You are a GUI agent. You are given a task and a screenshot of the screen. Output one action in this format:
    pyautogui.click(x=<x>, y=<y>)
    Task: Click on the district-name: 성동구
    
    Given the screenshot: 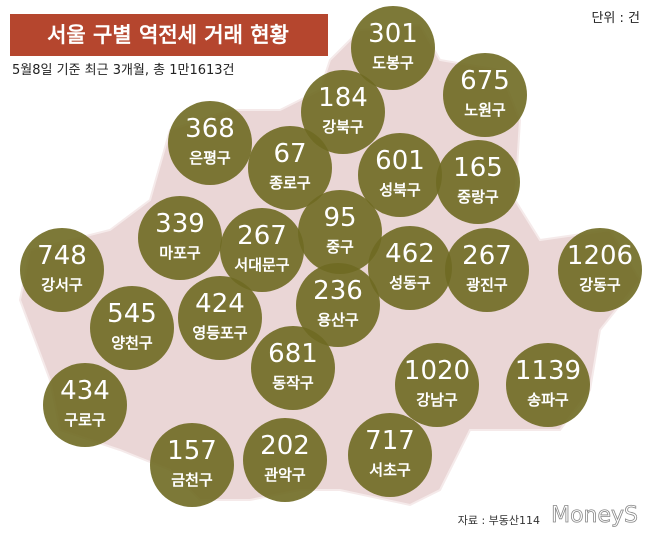 What is the action you would take?
    pyautogui.click(x=410, y=283)
    